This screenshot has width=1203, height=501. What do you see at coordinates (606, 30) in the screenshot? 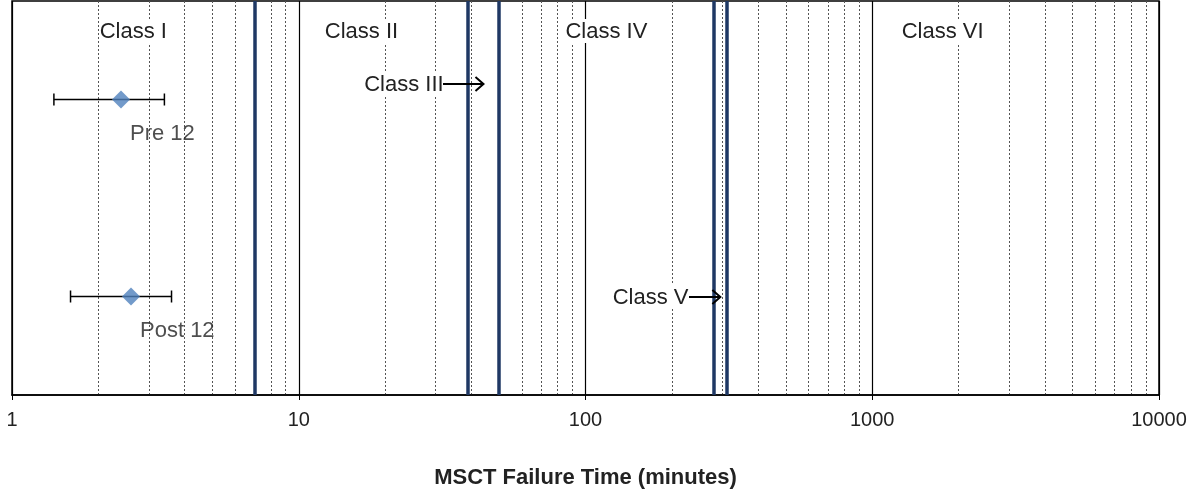
I see `annotation: Class IV` at bounding box center [606, 30].